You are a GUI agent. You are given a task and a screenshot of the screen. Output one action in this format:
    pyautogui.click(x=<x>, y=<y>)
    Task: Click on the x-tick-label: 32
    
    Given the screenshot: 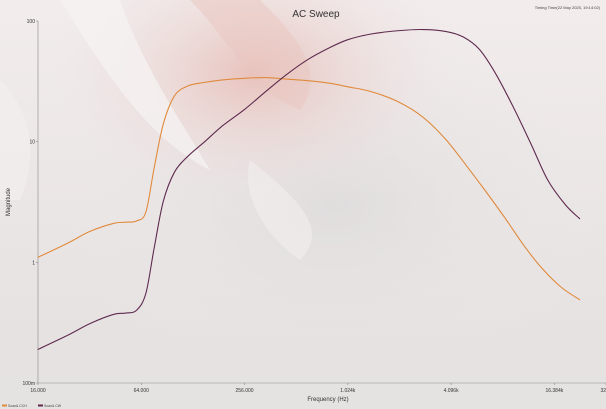 What is the action you would take?
    pyautogui.click(x=603, y=391)
    